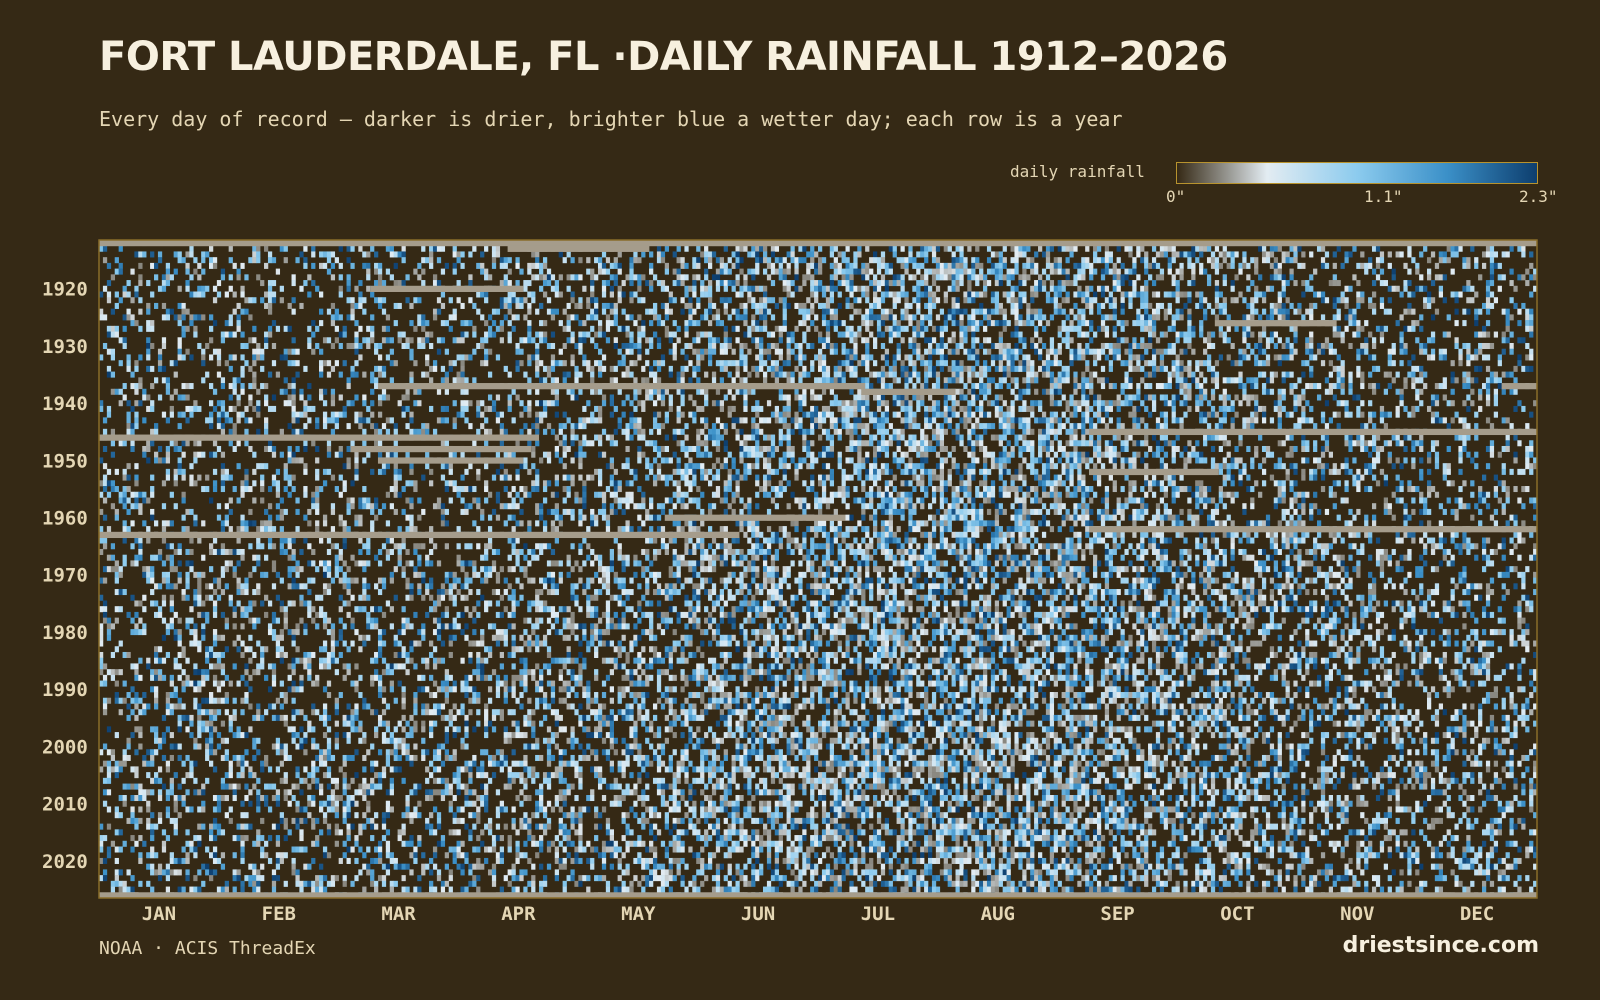  I want to click on year-tick-1990: 1990, so click(65, 690).